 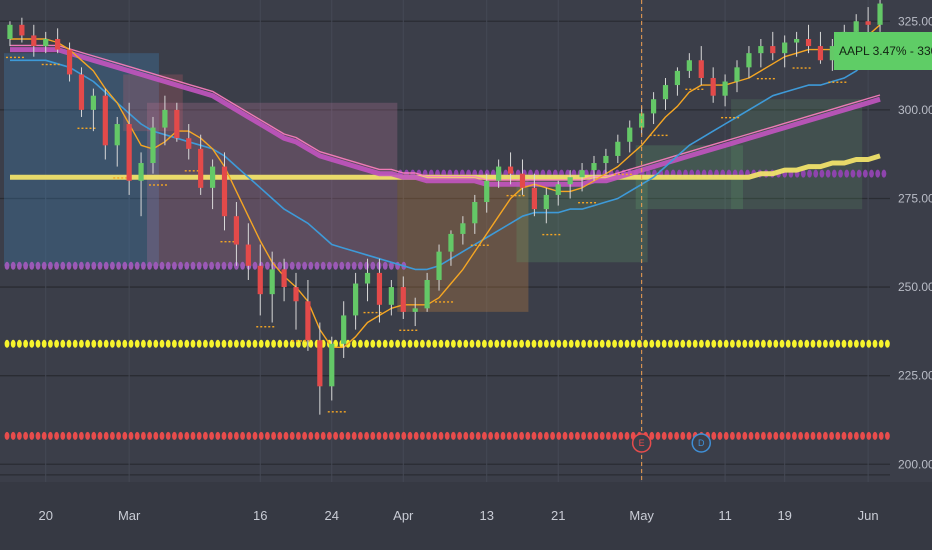 I want to click on event-label: D, so click(x=701, y=443).